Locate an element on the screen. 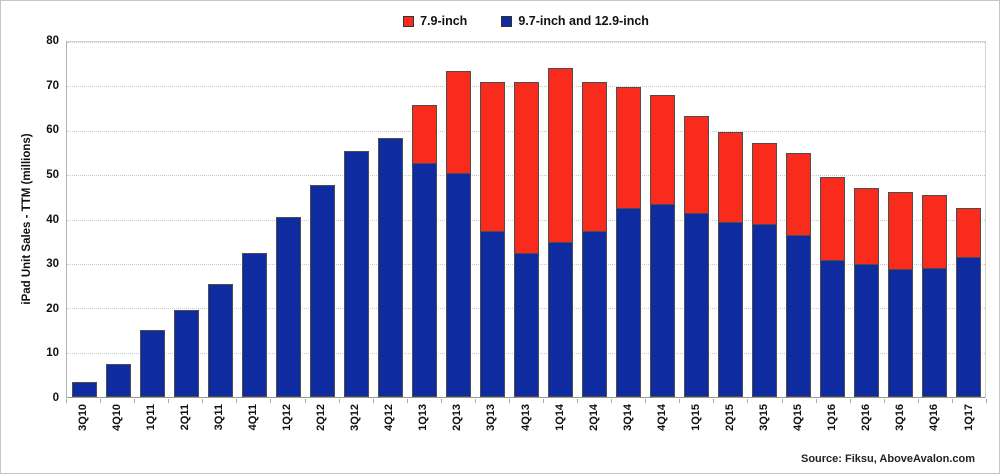 This screenshot has width=1000, height=474. x-tick-label-3Q14: 3Q14 is located at coordinates (627, 417).